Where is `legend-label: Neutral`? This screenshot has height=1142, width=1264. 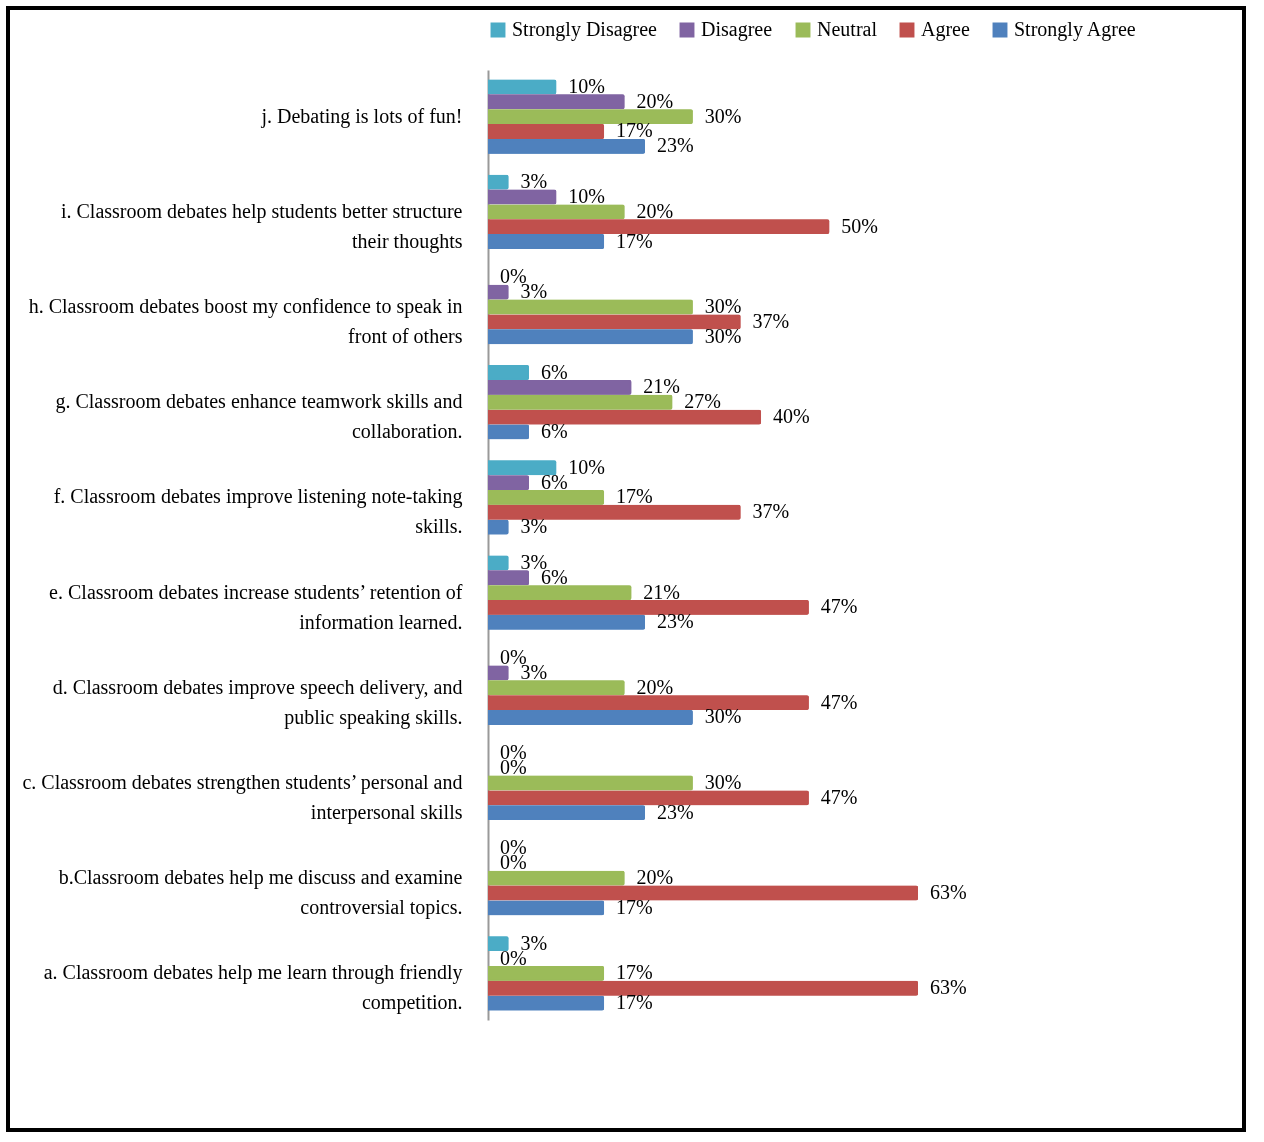
legend-label: Neutral is located at coordinates (847, 29).